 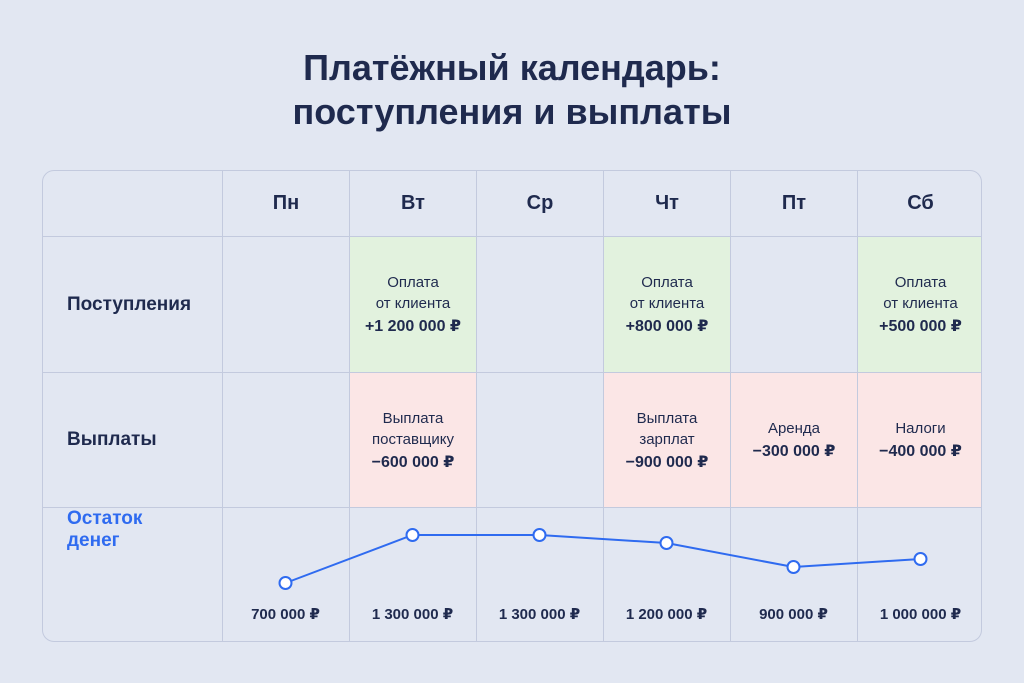 I want to click on day-header-thu: Чт, so click(x=667, y=203).